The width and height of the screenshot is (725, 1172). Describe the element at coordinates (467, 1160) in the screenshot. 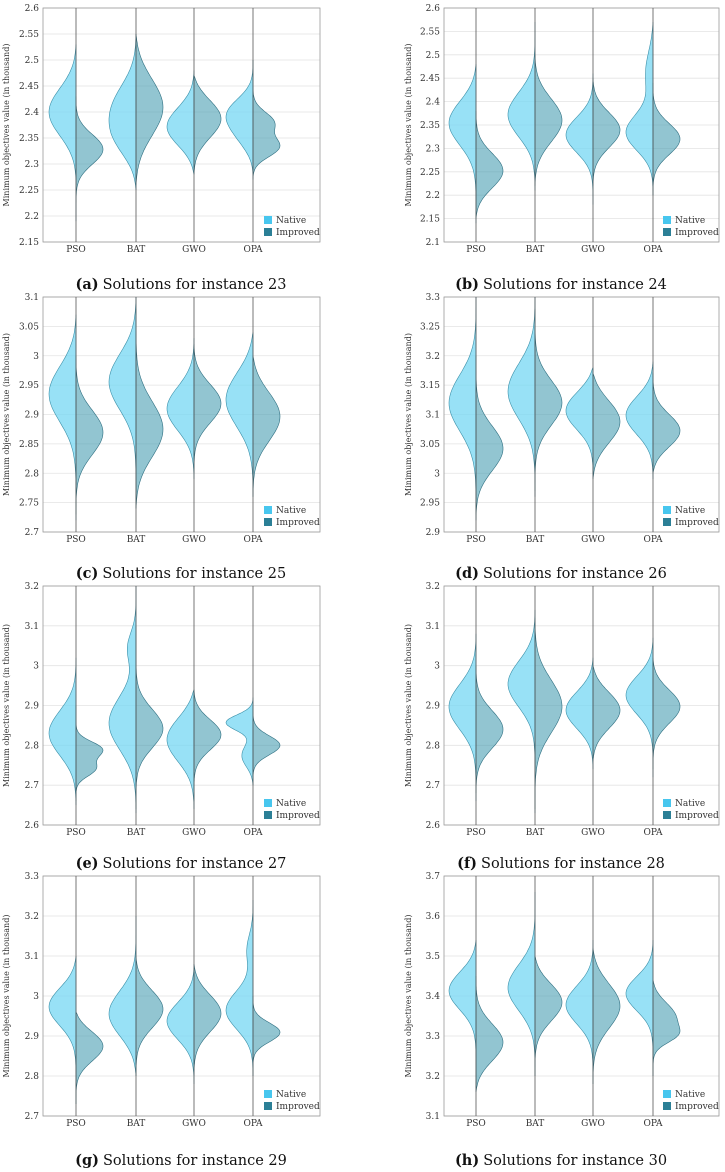

I see `caption-label: (h)` at that location.